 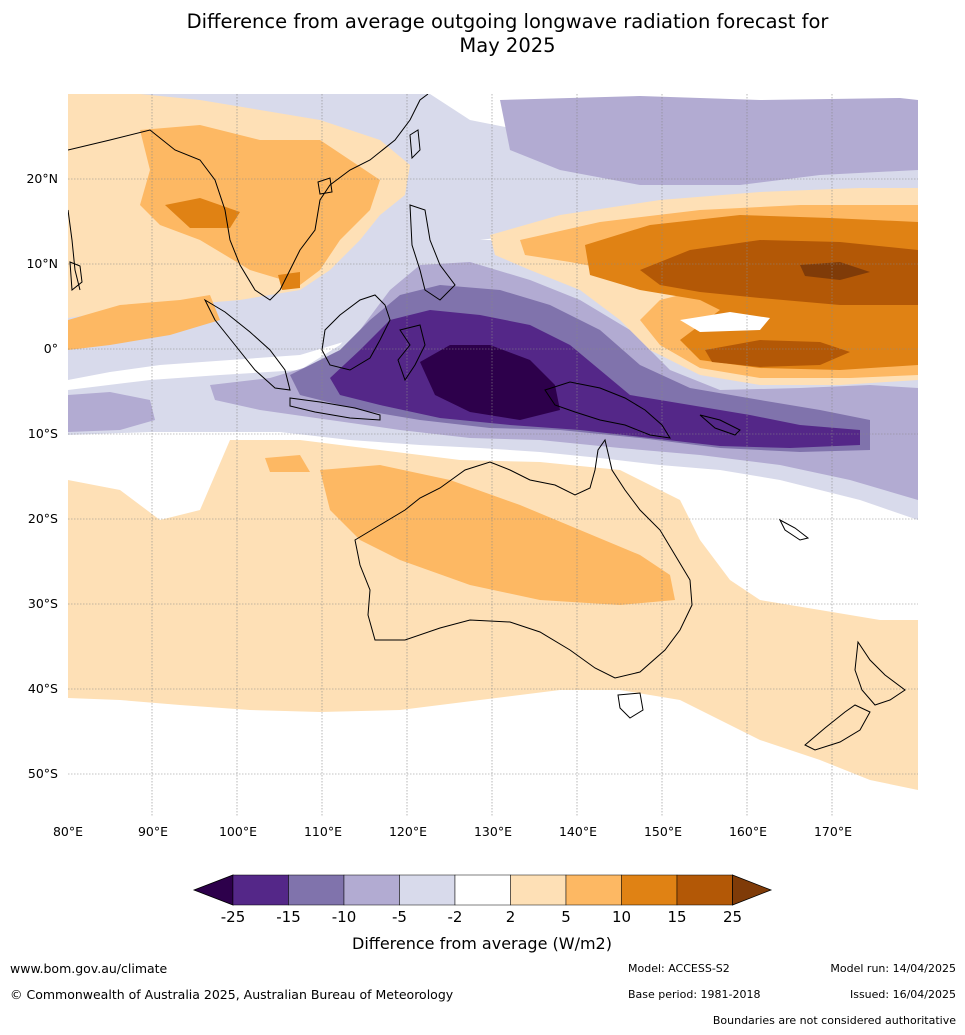 What do you see at coordinates (89, 968) in the screenshot?
I see `bom-url-link: www.bom.gov.au/climate` at bounding box center [89, 968].